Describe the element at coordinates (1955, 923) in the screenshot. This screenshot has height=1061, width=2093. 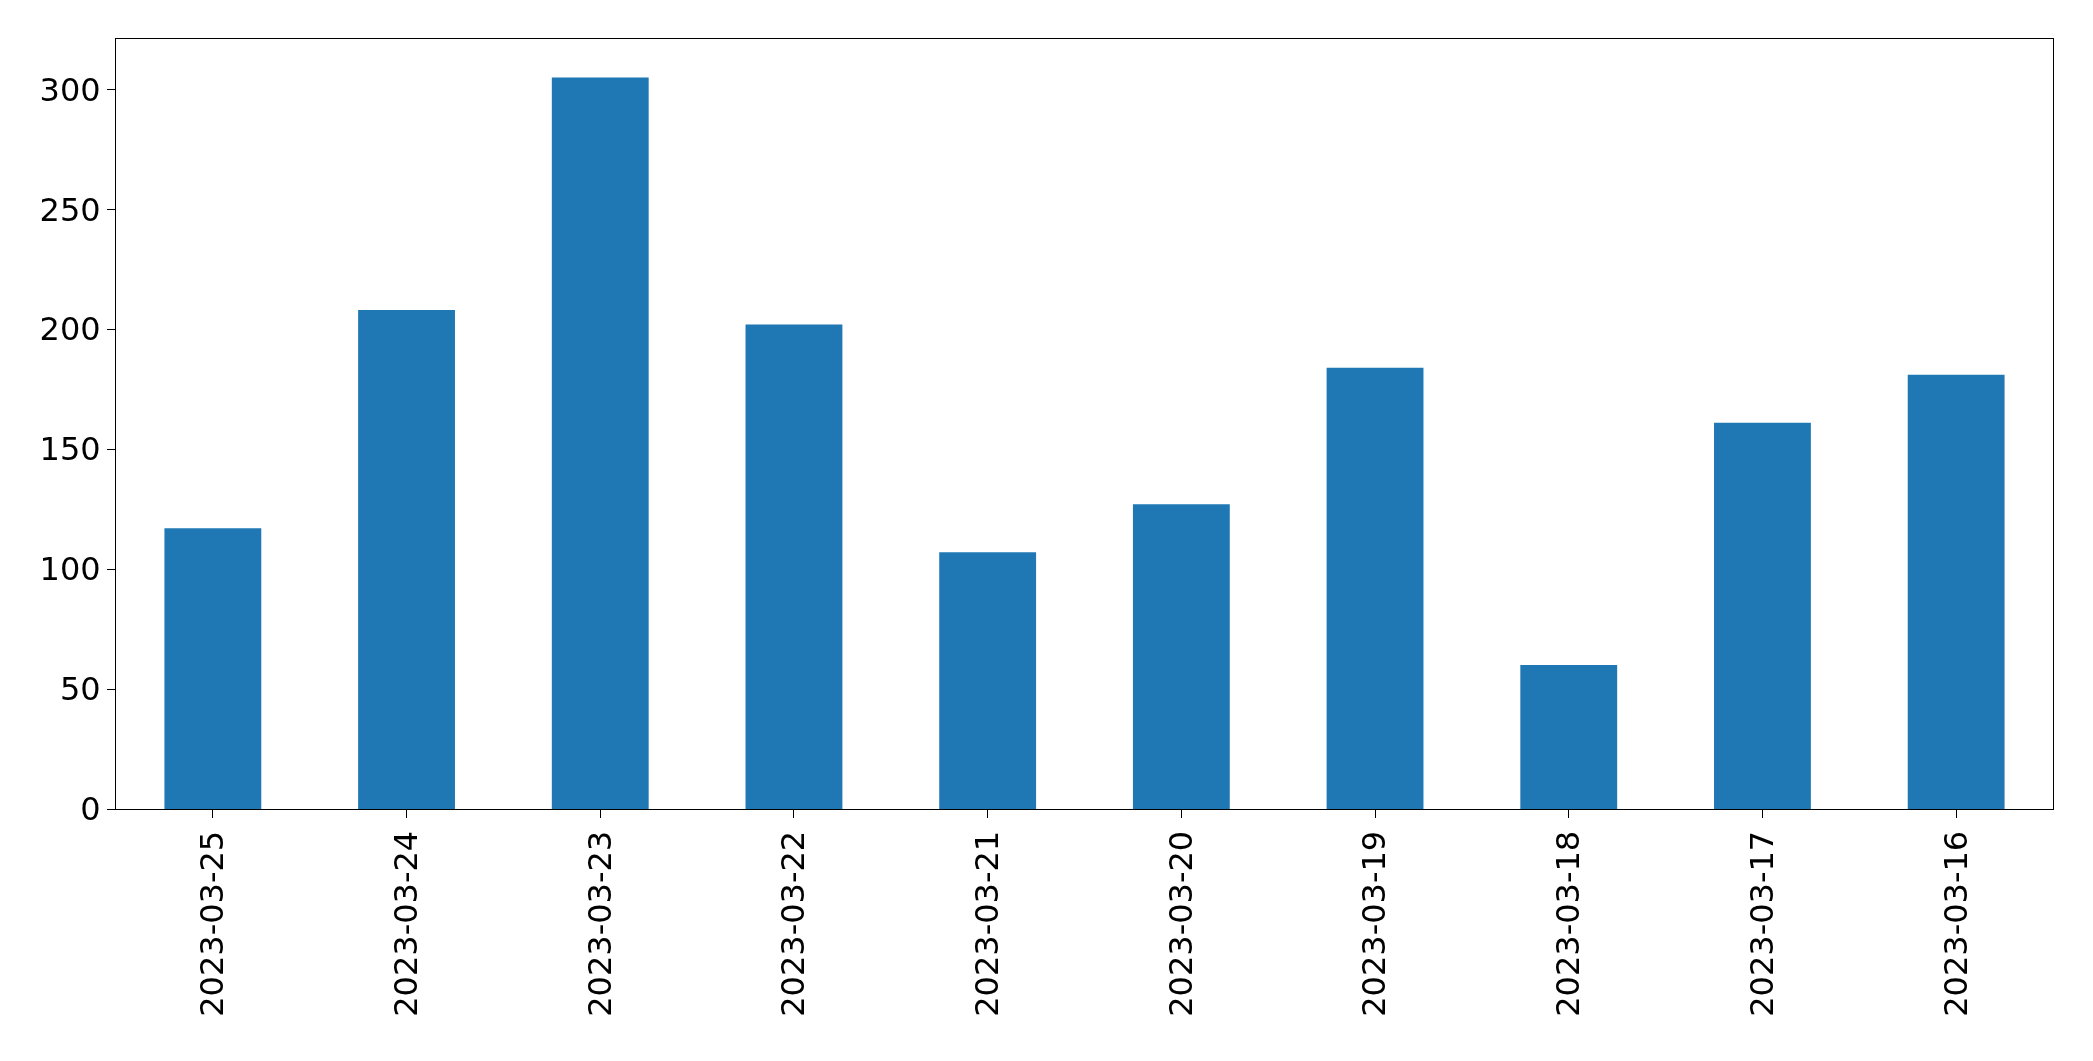
I see `x-tick-label: 2023-03-16` at that location.